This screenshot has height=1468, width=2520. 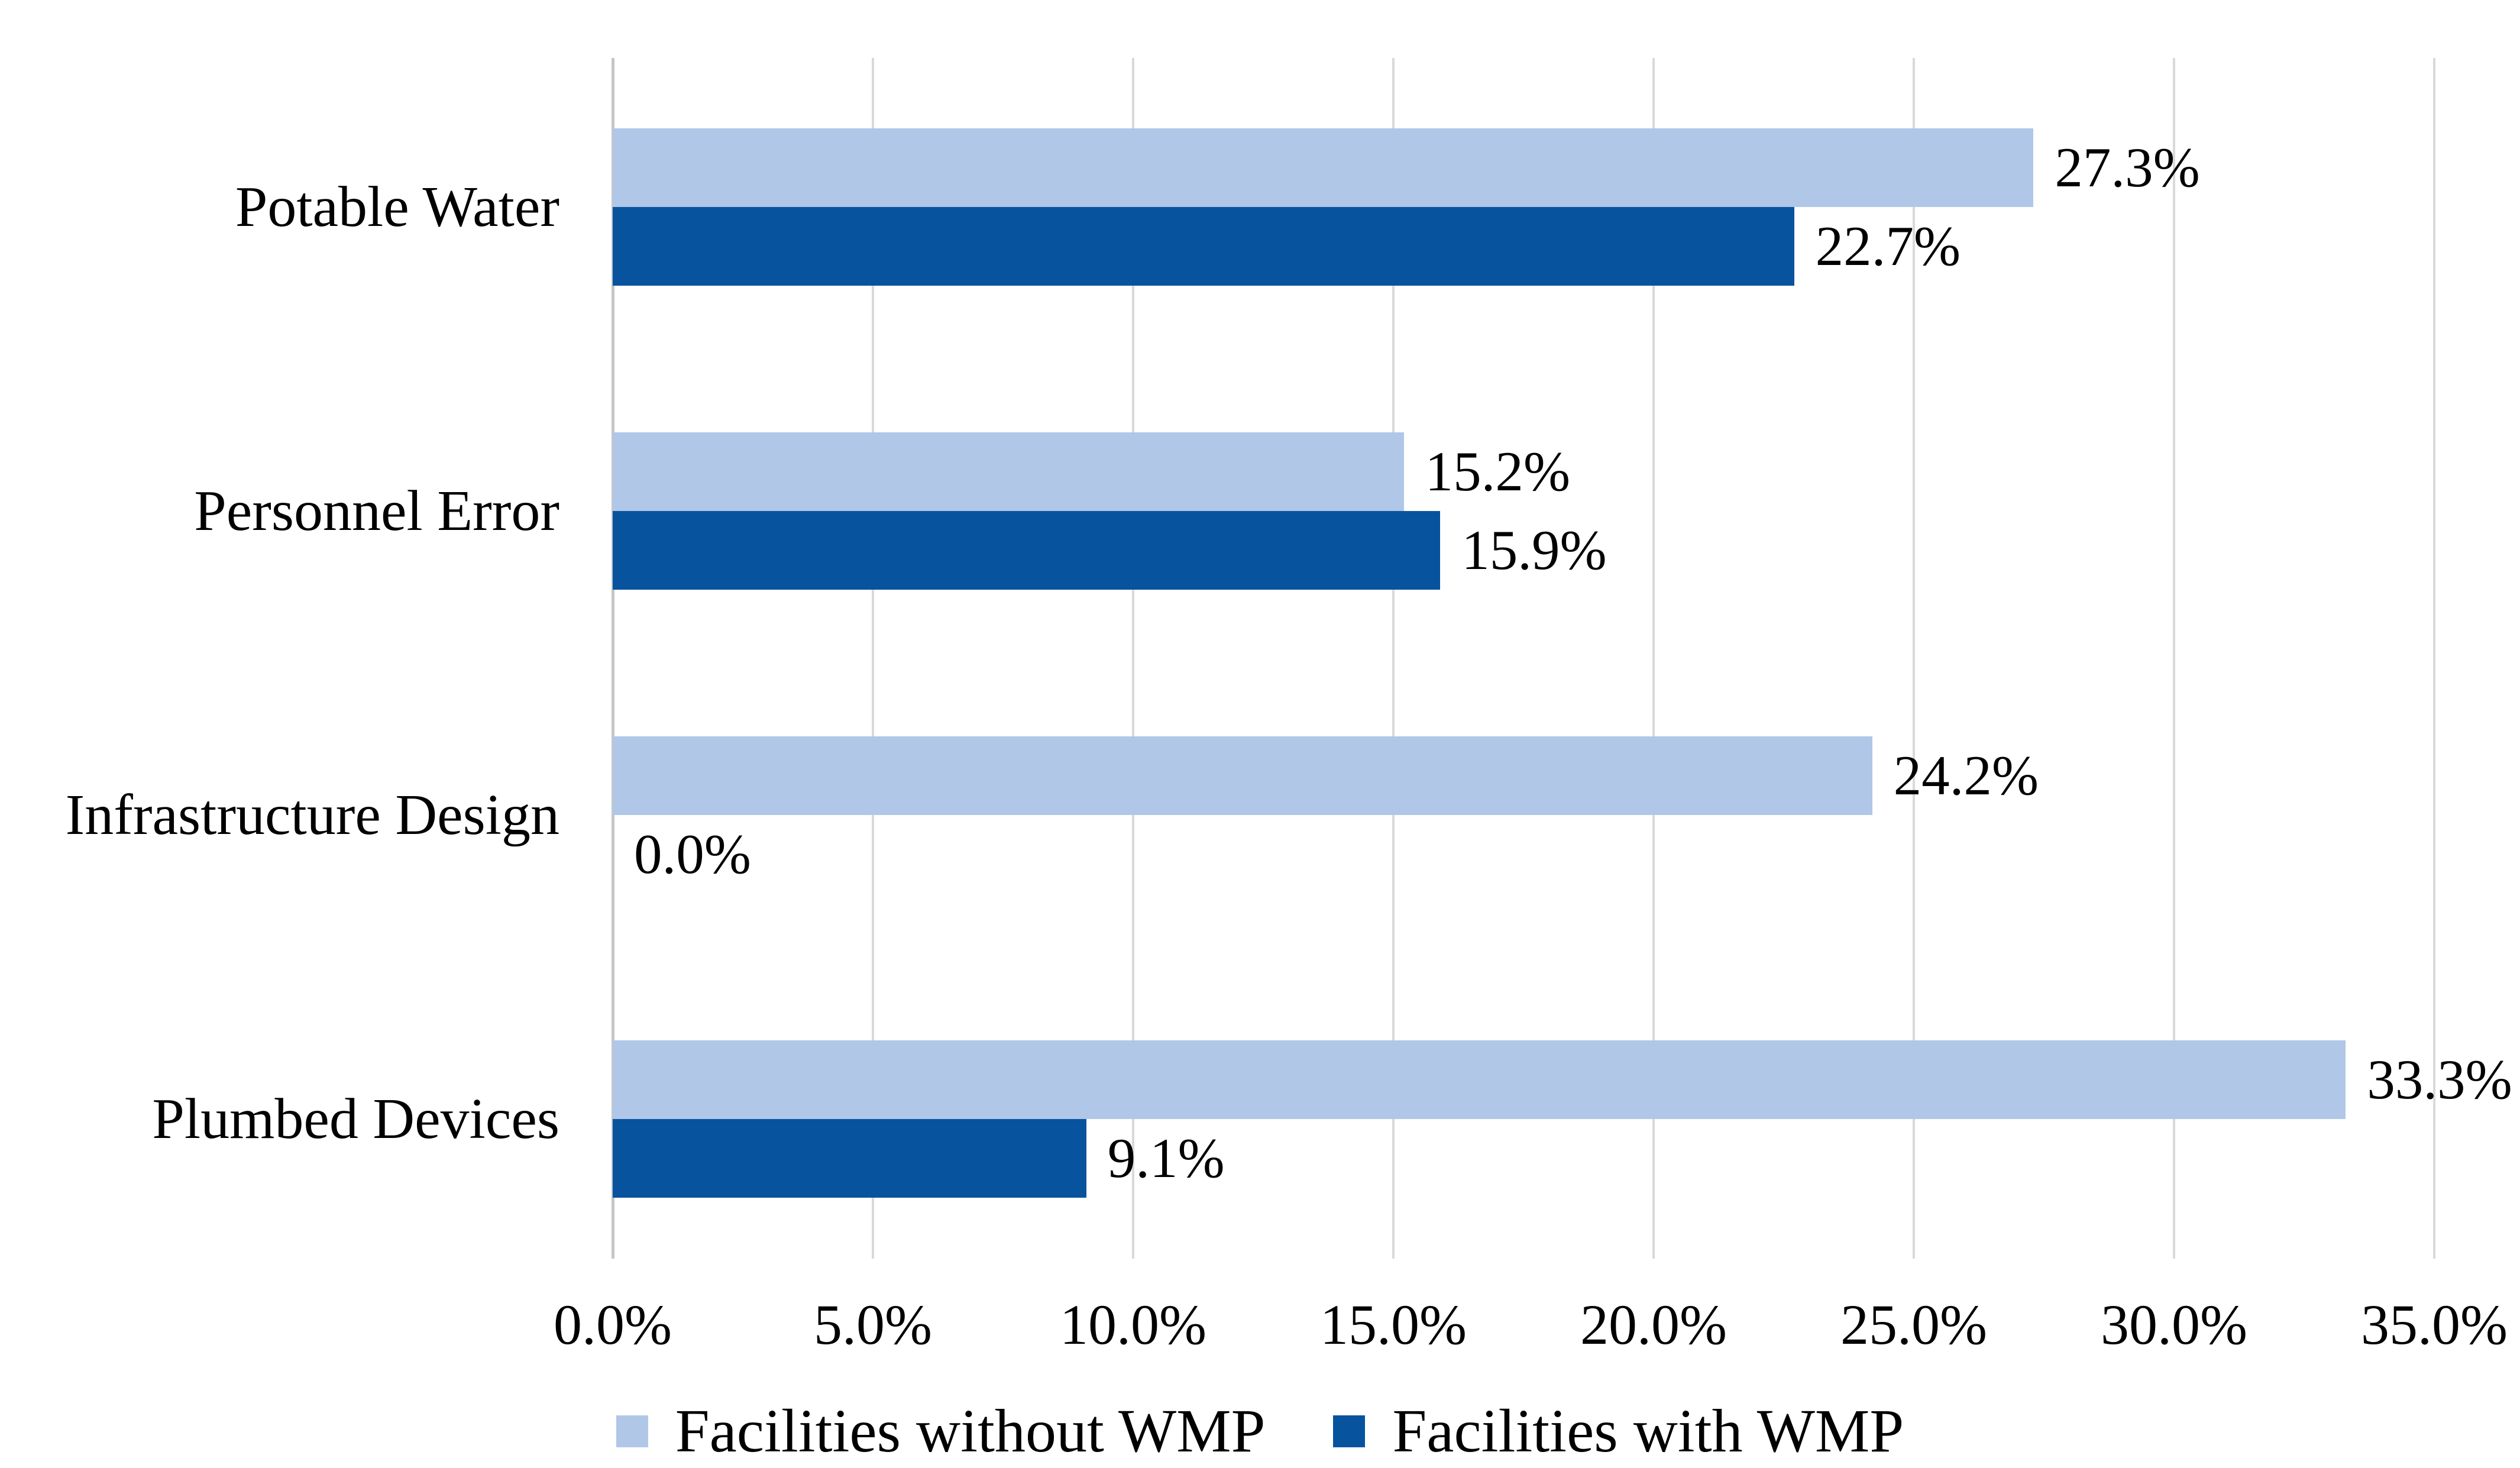 I want to click on x-tick-label: 25.0%, so click(x=1913, y=1324).